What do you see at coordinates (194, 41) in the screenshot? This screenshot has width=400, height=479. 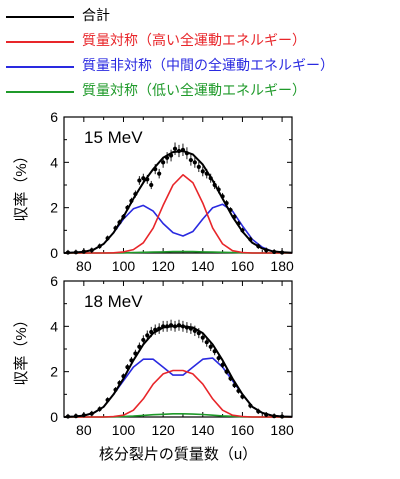 I see `legend-label-symmetric-high: 質量対称（高い全運動エネルギー）` at bounding box center [194, 41].